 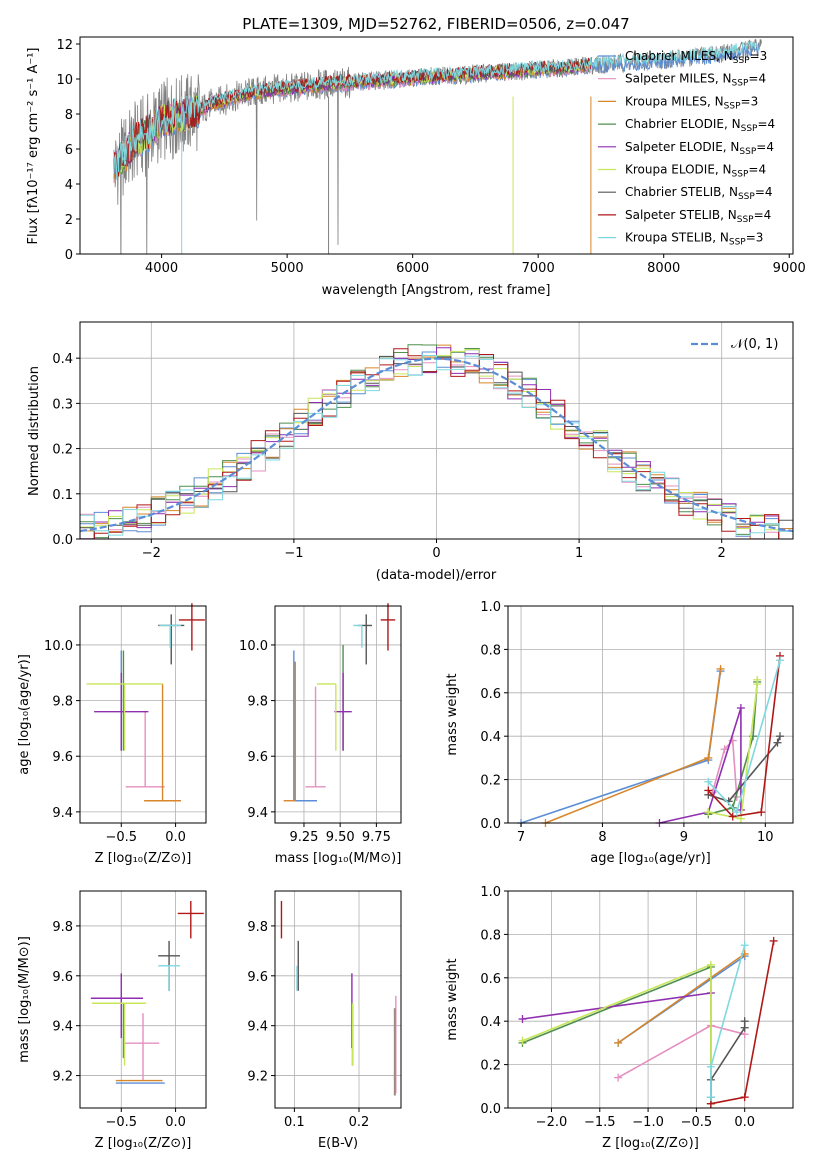 I want to click on y-tick-label: 0.6, so click(x=490, y=979).